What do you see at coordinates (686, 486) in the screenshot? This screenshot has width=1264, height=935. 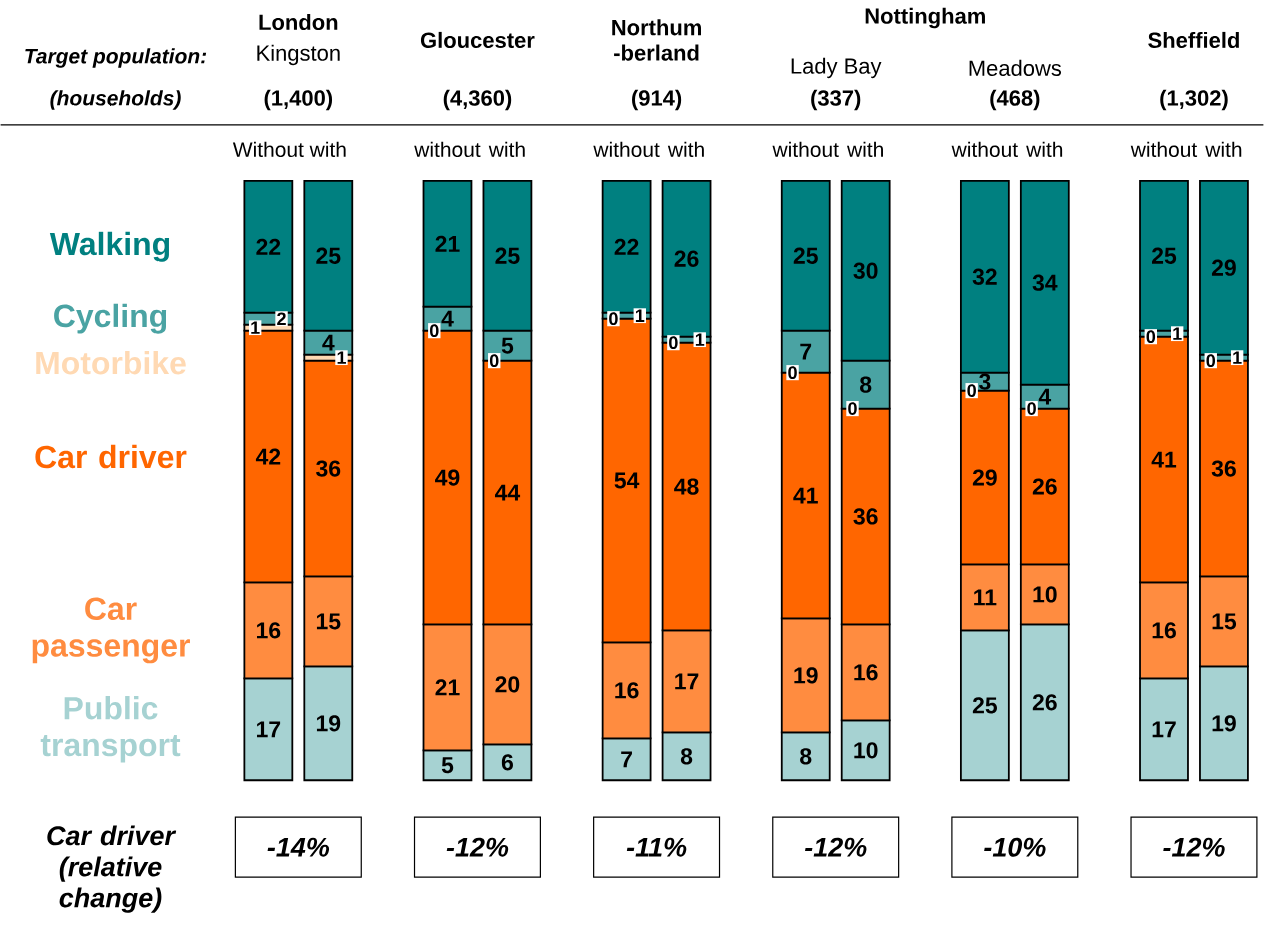 I see `data-label: 48` at bounding box center [686, 486].